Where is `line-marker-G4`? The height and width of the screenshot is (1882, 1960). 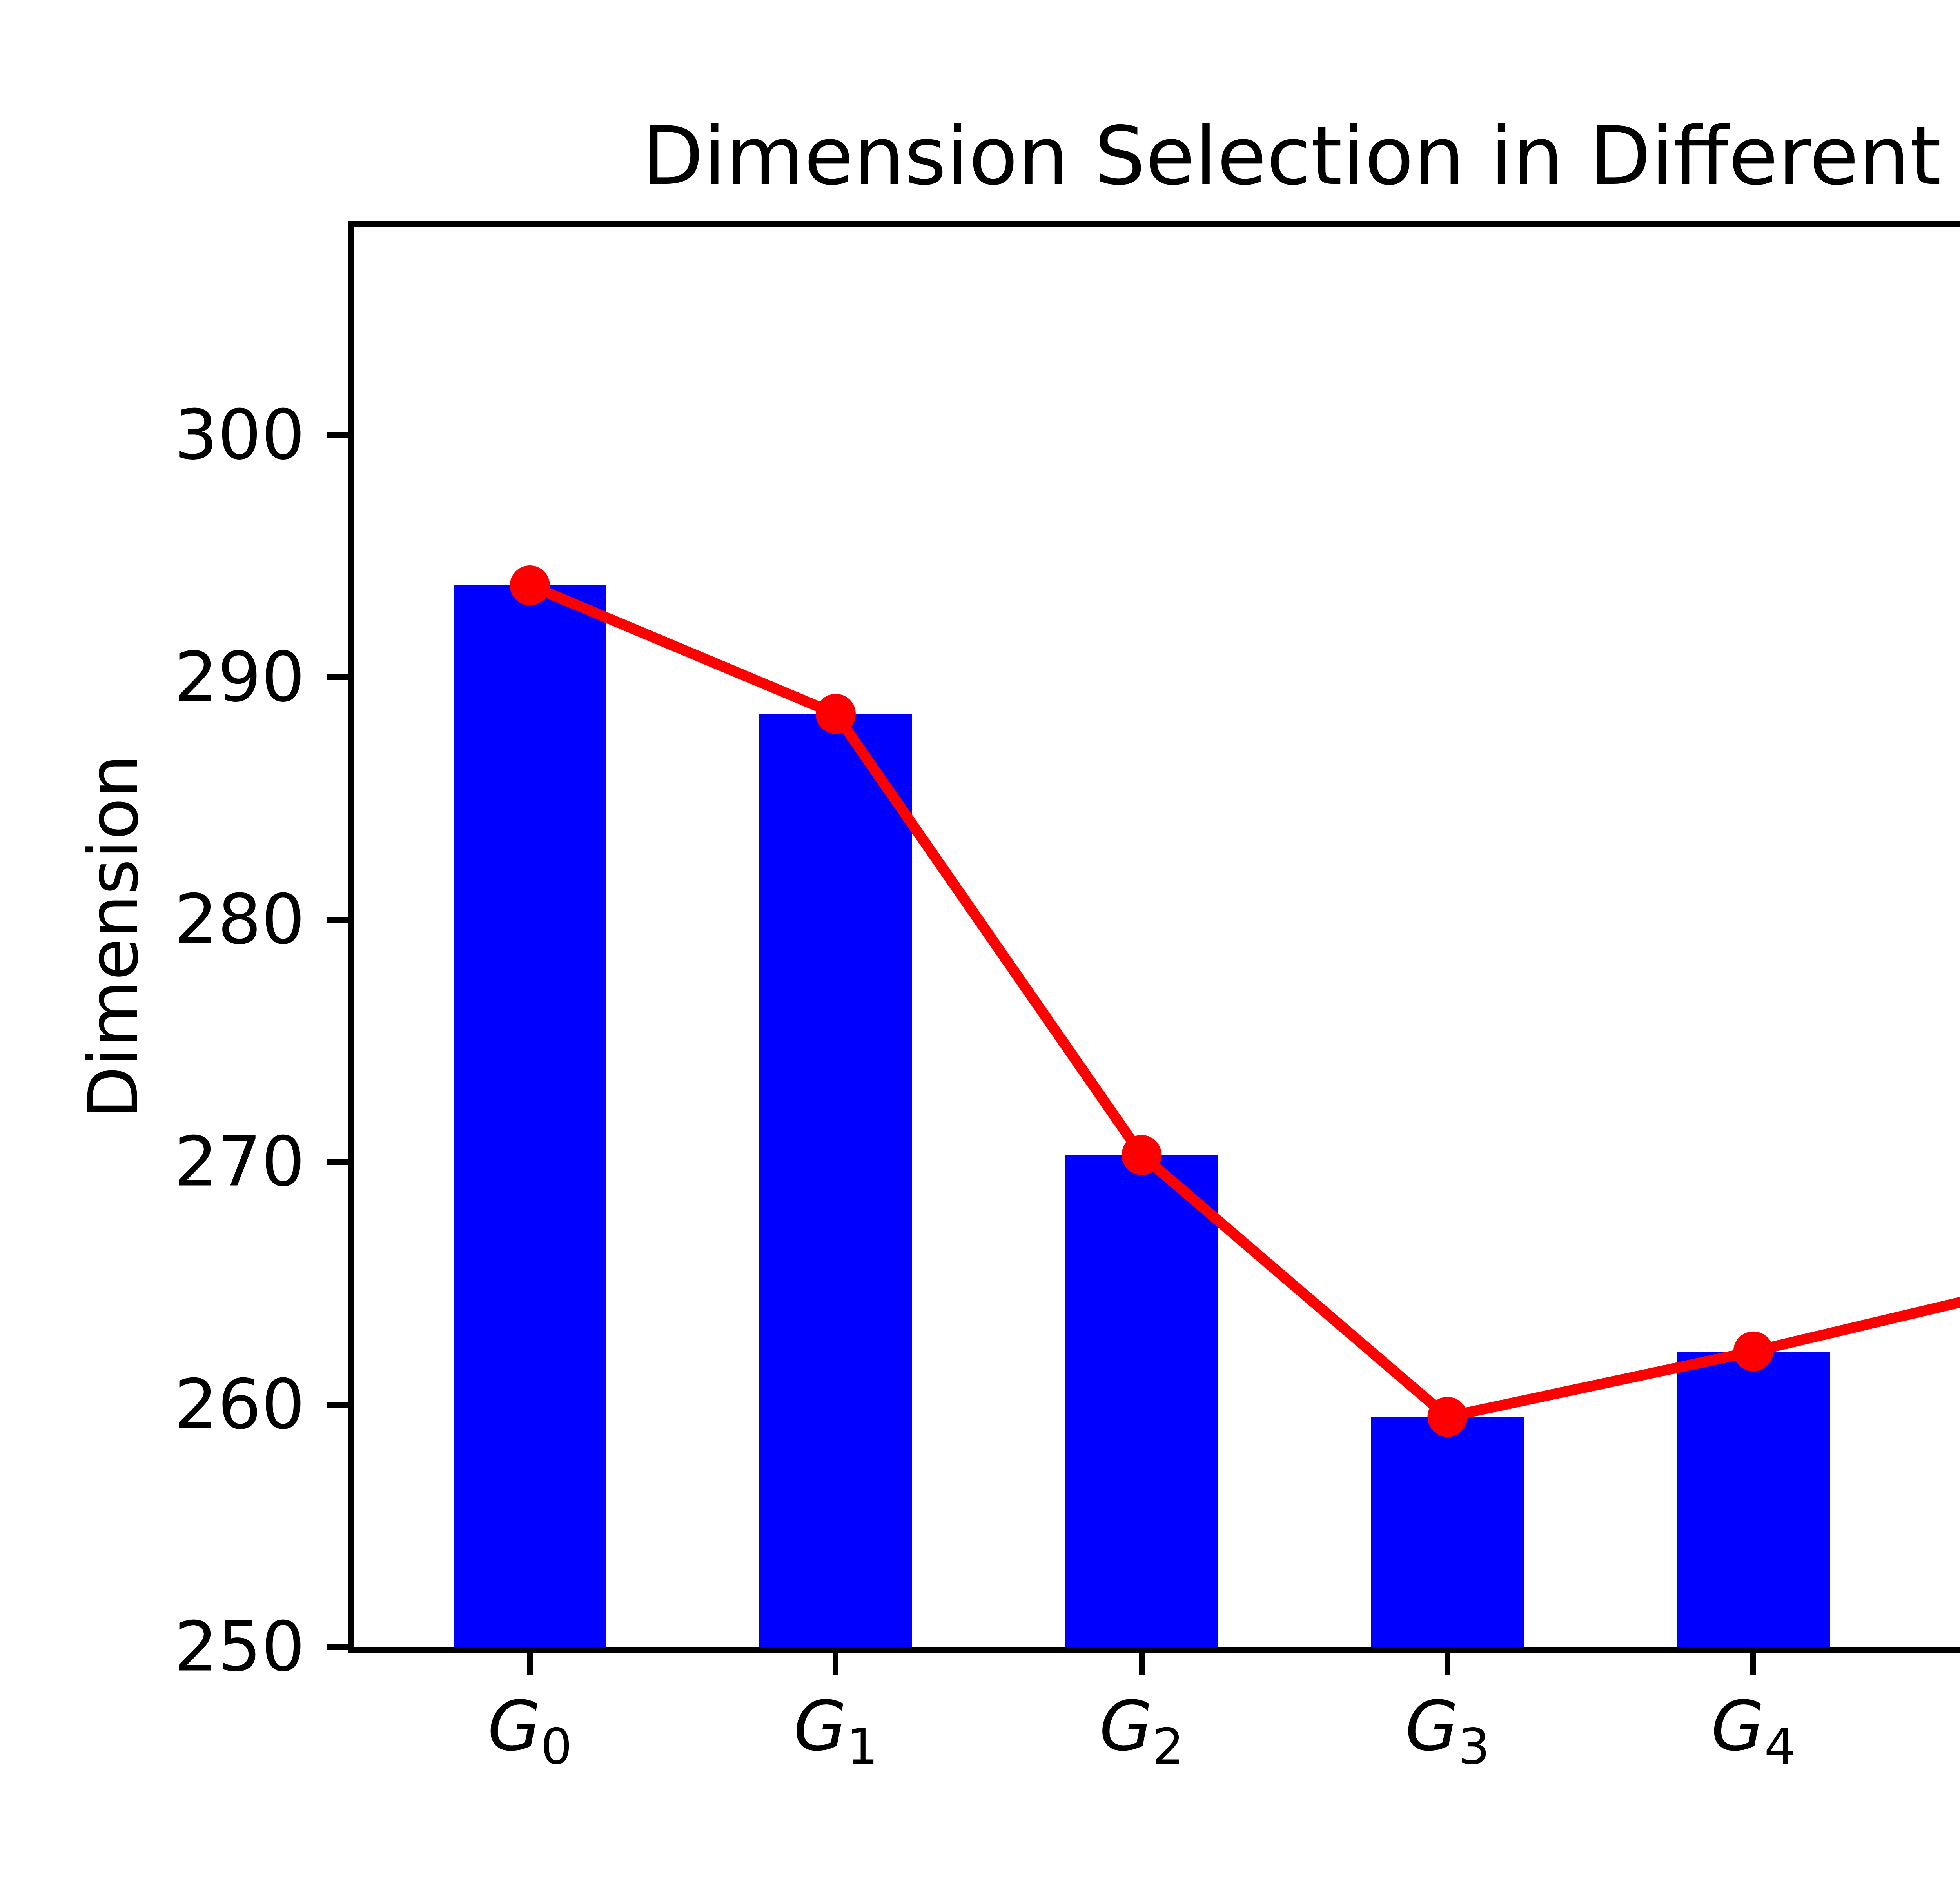 line-marker-G4 is located at coordinates (1753, 1351).